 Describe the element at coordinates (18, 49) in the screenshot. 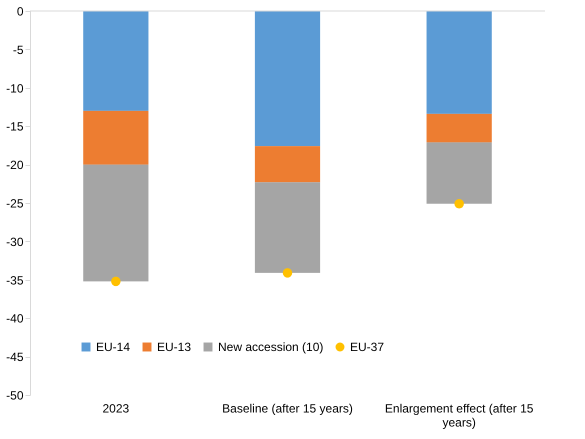

I see `y-tick-label: -5` at that location.